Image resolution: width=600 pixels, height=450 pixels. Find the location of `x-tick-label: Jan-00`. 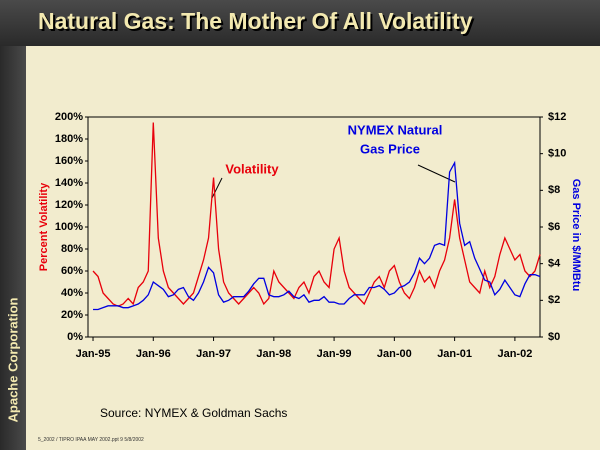

x-tick-label: Jan-00 is located at coordinates (394, 354).